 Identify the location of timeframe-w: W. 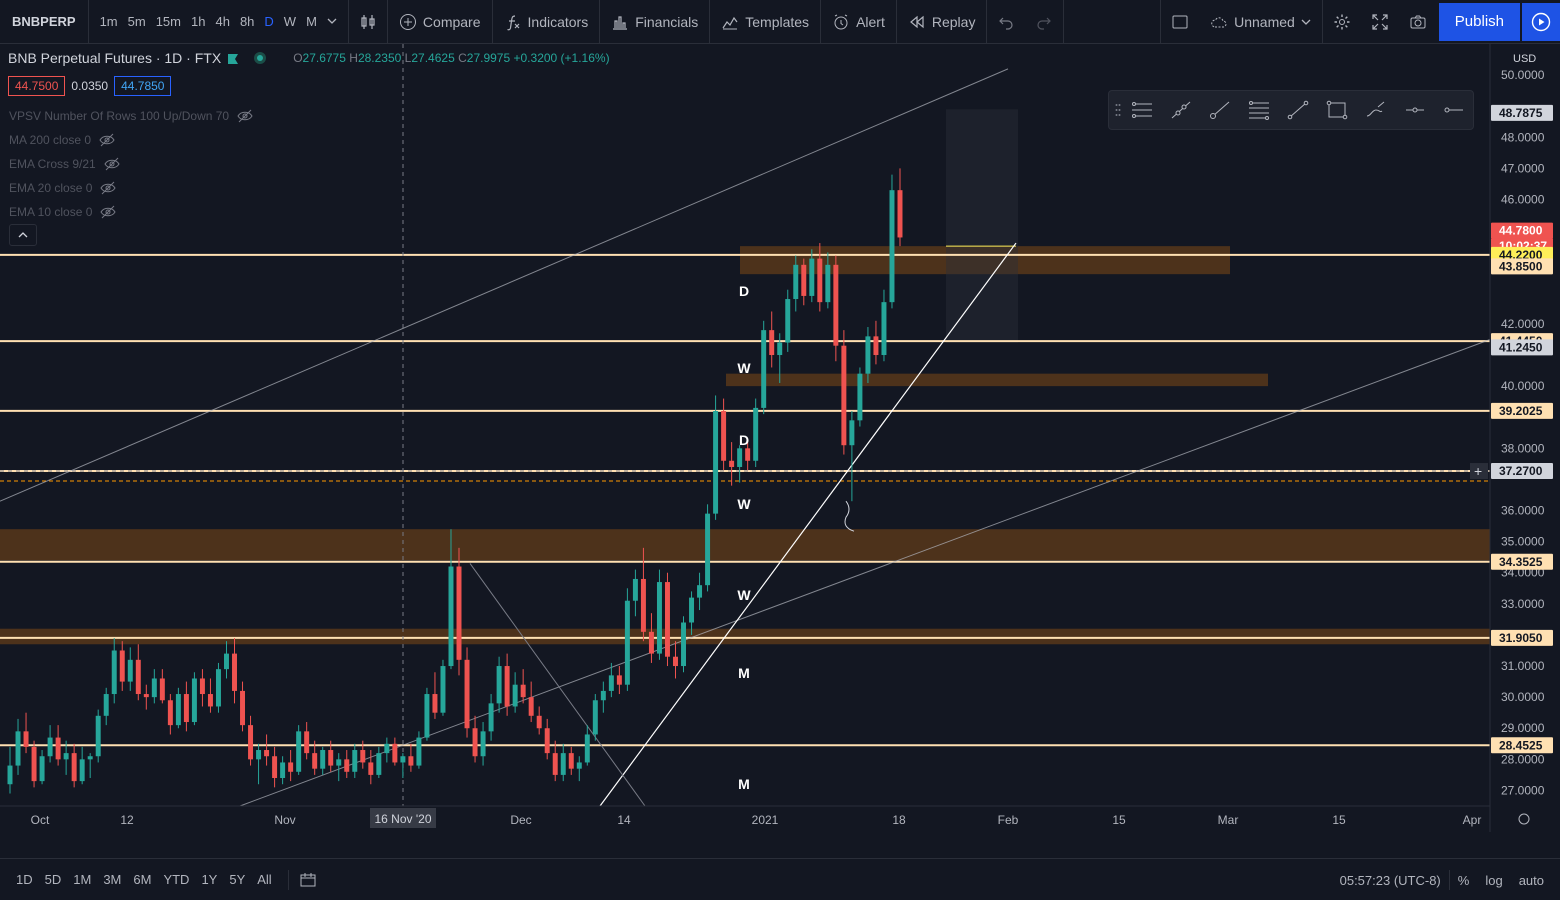
(290, 21).